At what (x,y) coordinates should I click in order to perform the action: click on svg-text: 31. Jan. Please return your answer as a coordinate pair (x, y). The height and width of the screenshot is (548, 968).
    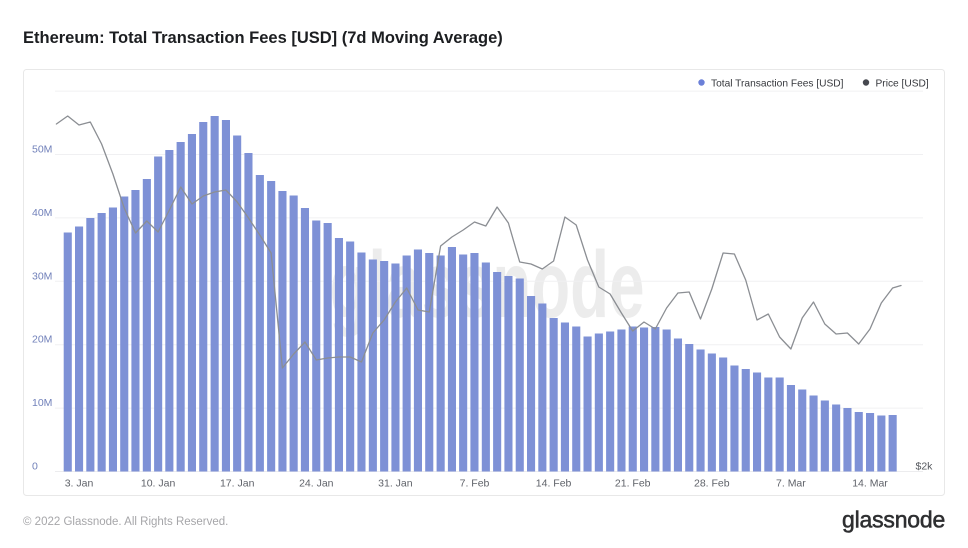
    Looking at the image, I should click on (395, 484).